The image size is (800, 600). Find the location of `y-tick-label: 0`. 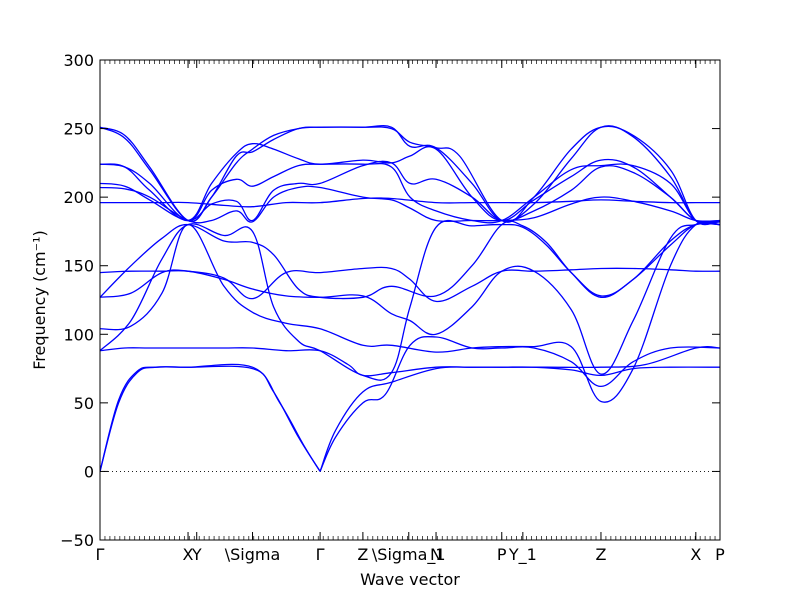

y-tick-label: 0 is located at coordinates (89, 471).